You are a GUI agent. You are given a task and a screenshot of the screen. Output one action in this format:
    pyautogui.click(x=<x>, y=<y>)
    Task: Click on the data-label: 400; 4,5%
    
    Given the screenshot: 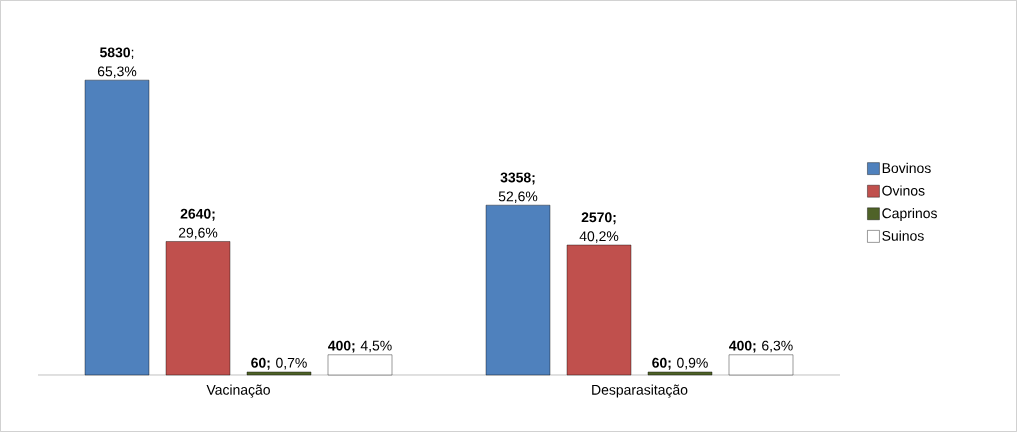 What is the action you would take?
    pyautogui.click(x=360, y=346)
    